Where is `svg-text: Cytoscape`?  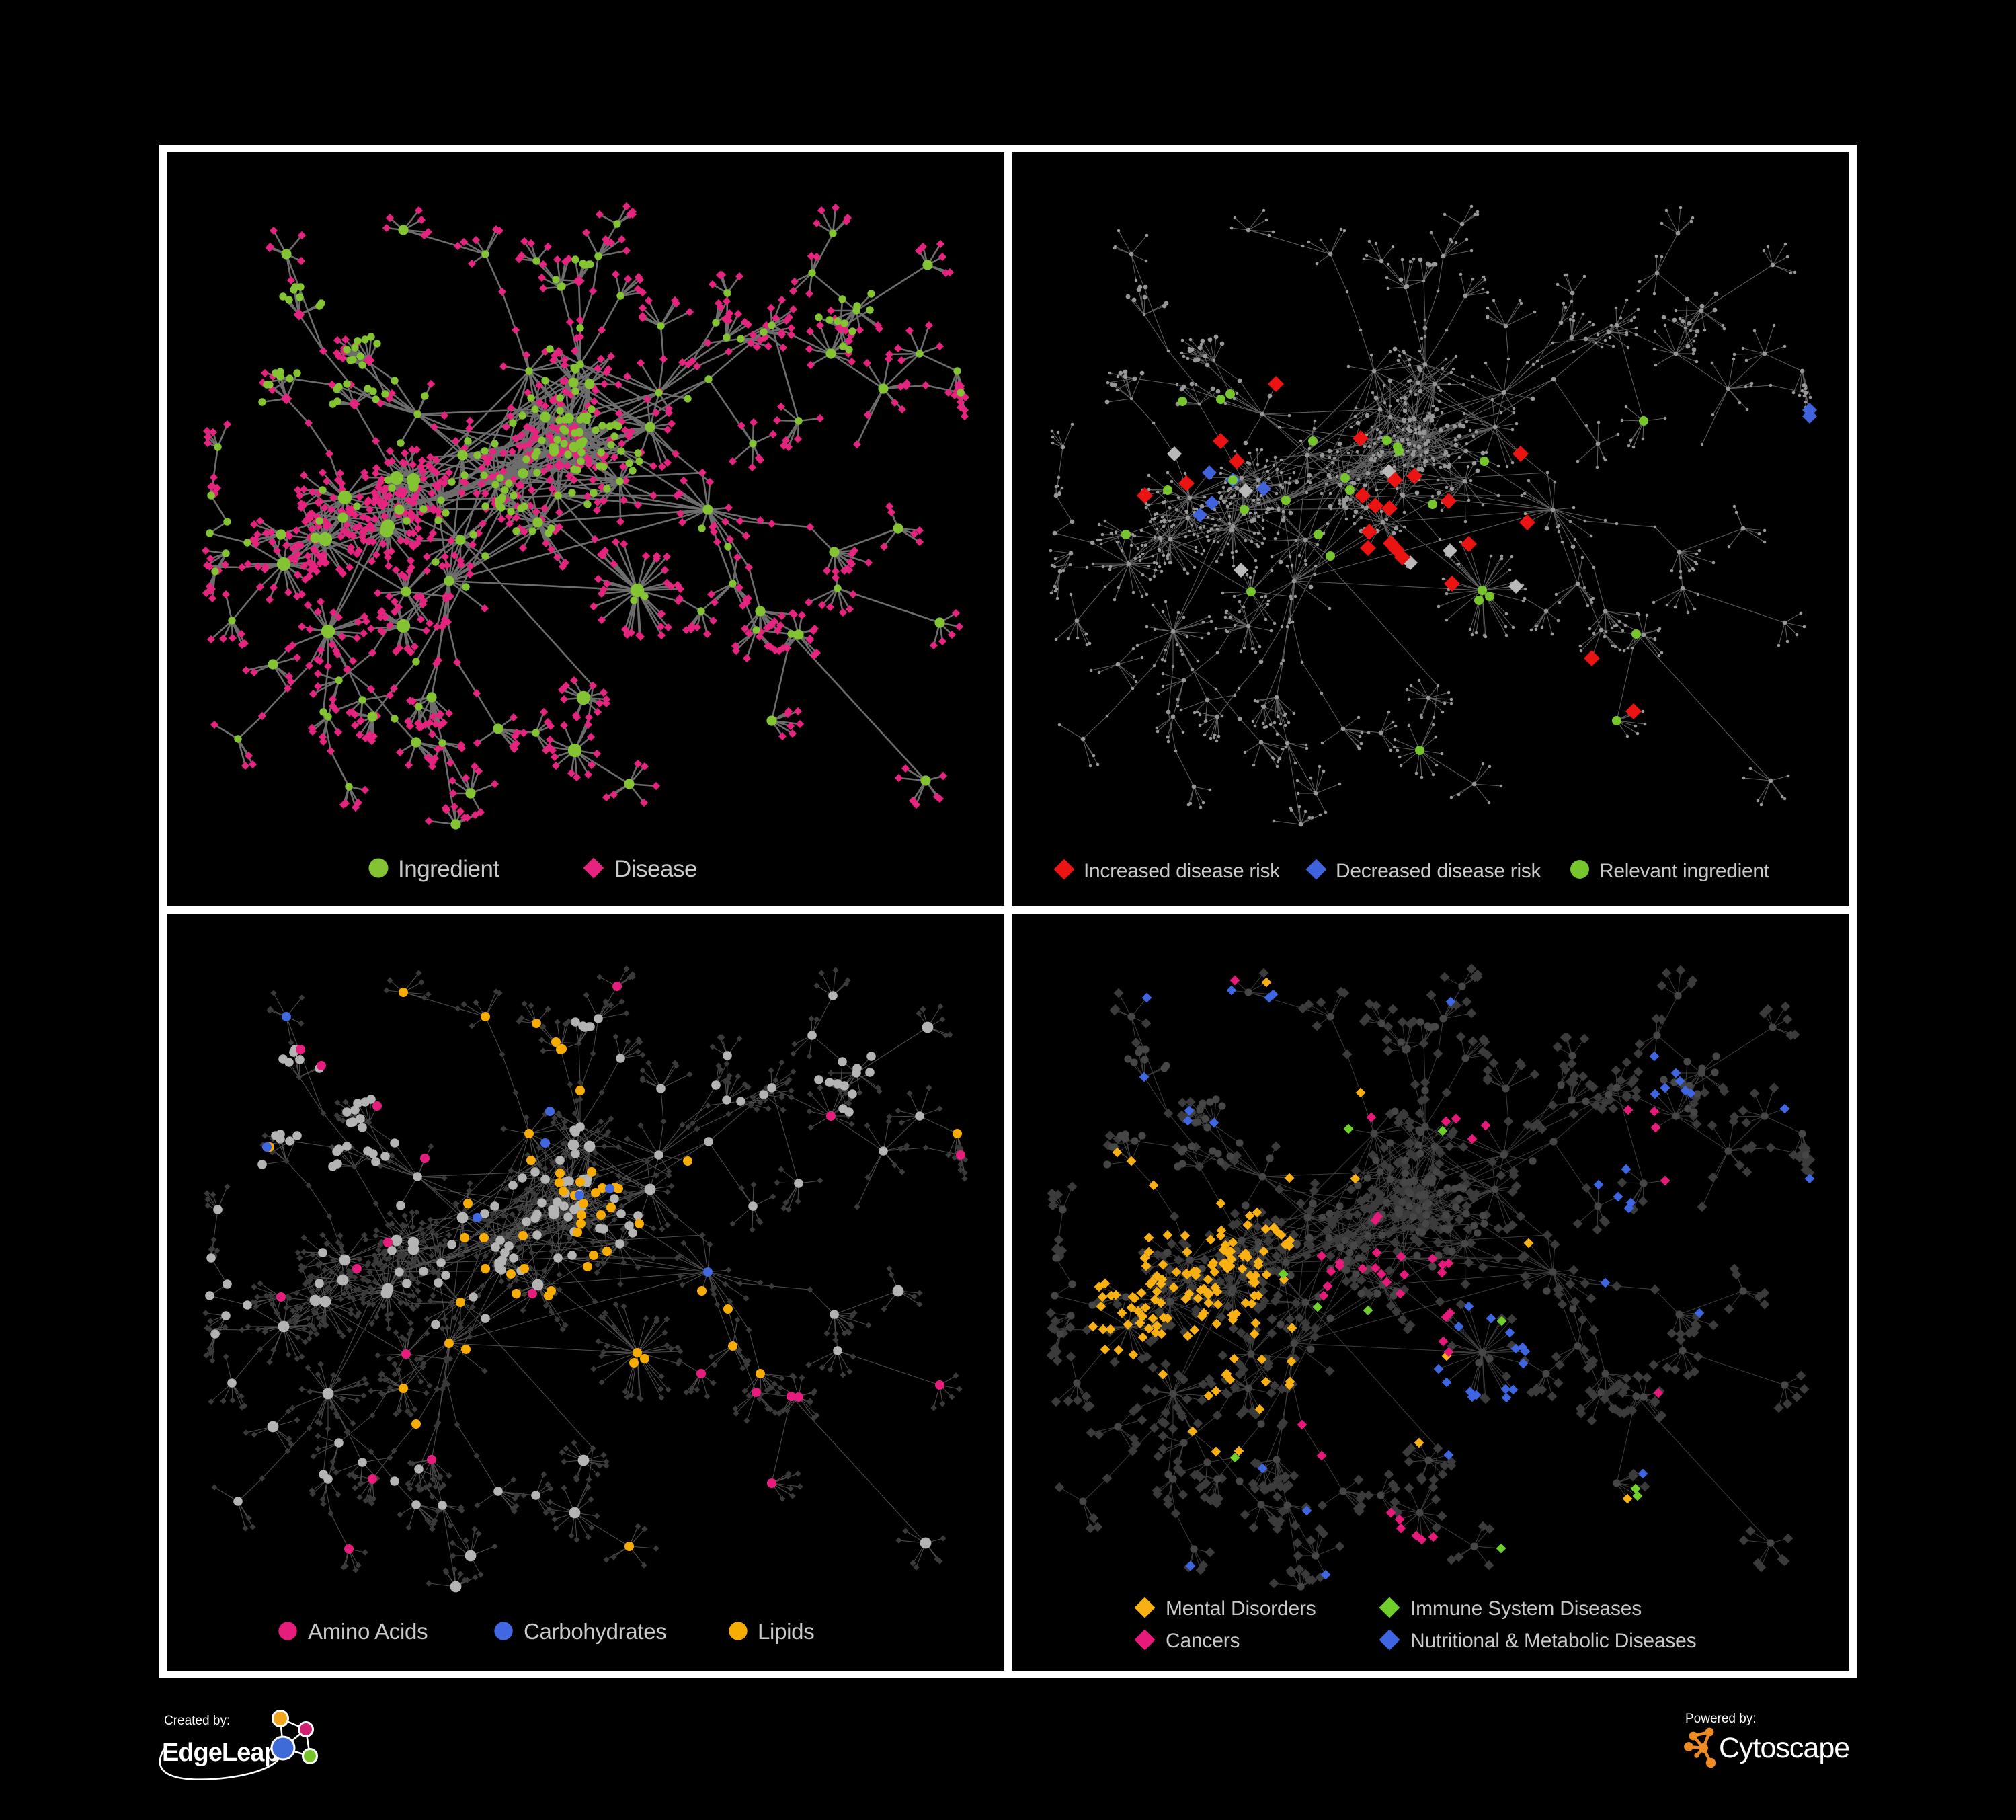
svg-text: Cytoscape is located at coordinates (1784, 1748).